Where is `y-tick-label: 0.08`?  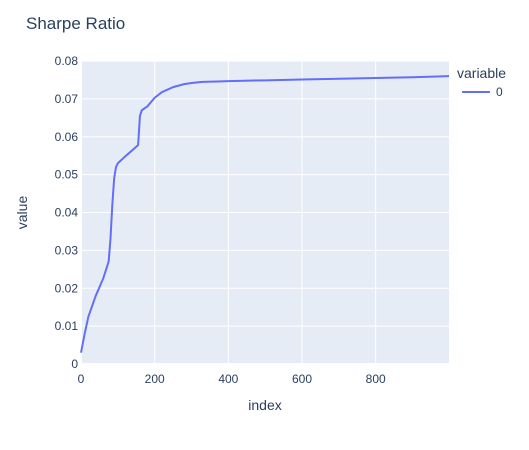
y-tick-label: 0.08 is located at coordinates (67, 61).